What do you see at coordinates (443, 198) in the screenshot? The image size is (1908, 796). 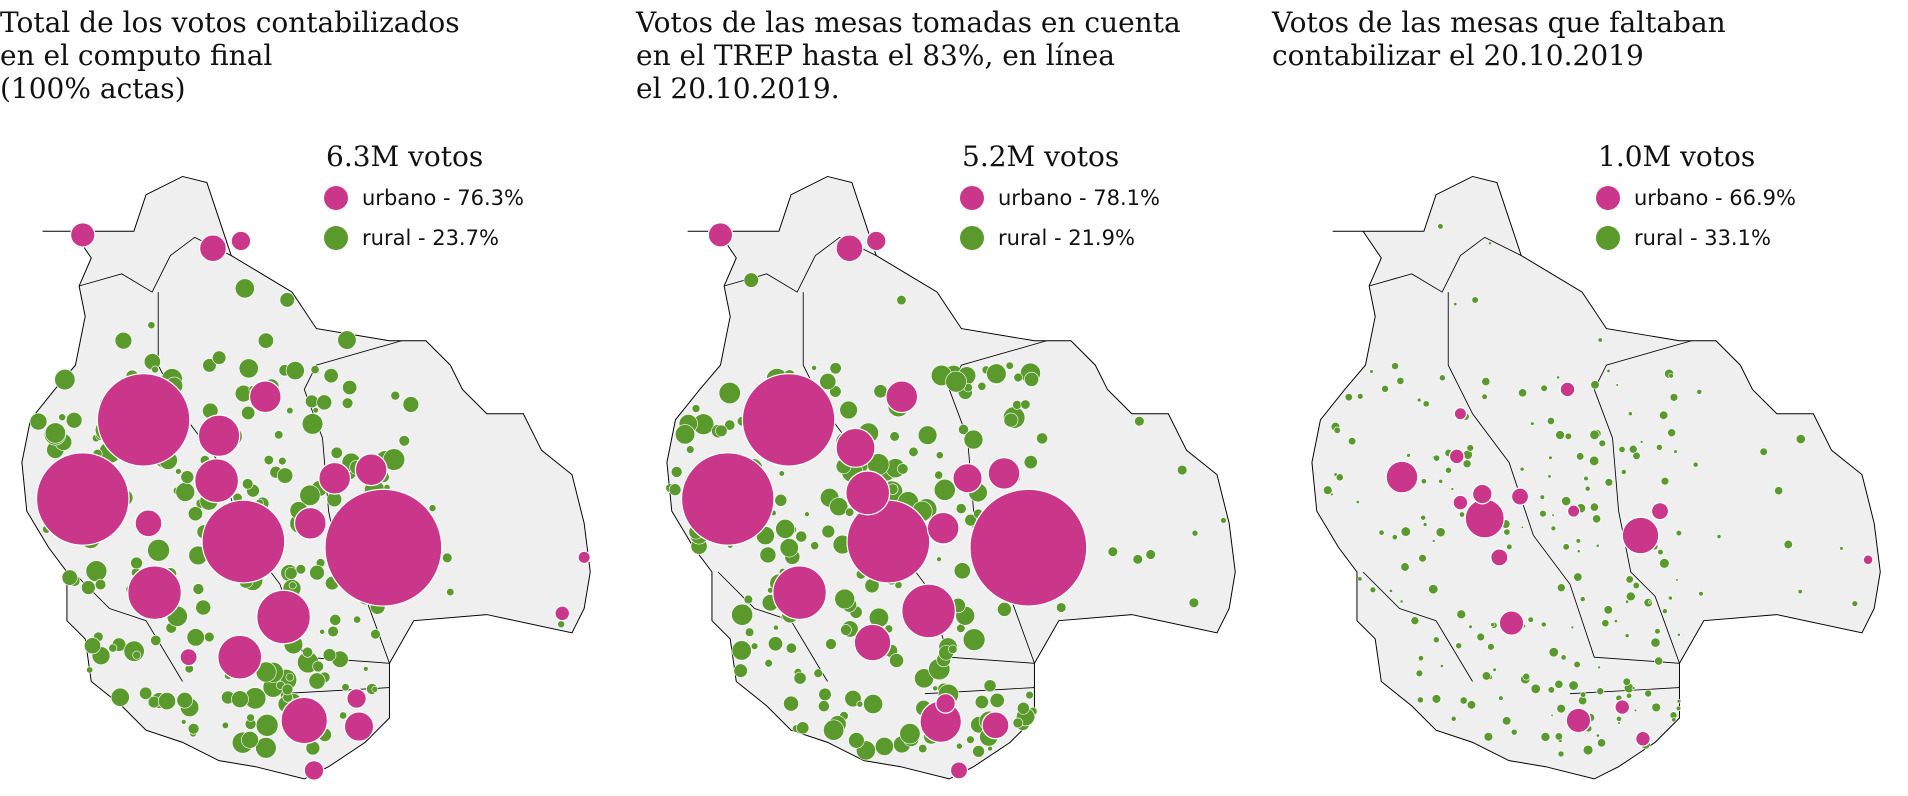 I see `legend-label: urbano - 76.3%` at bounding box center [443, 198].